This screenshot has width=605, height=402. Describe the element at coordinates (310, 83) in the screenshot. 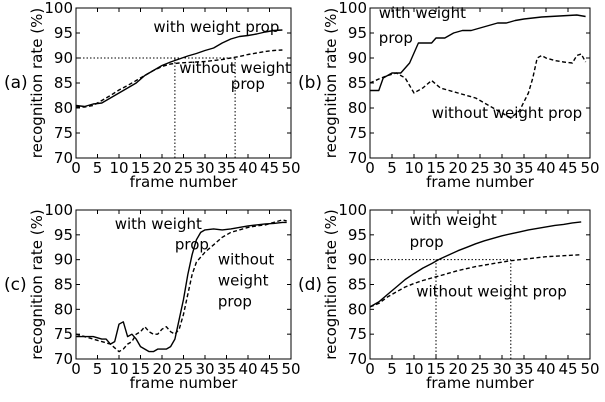

I see `panel-label: (b)` at that location.